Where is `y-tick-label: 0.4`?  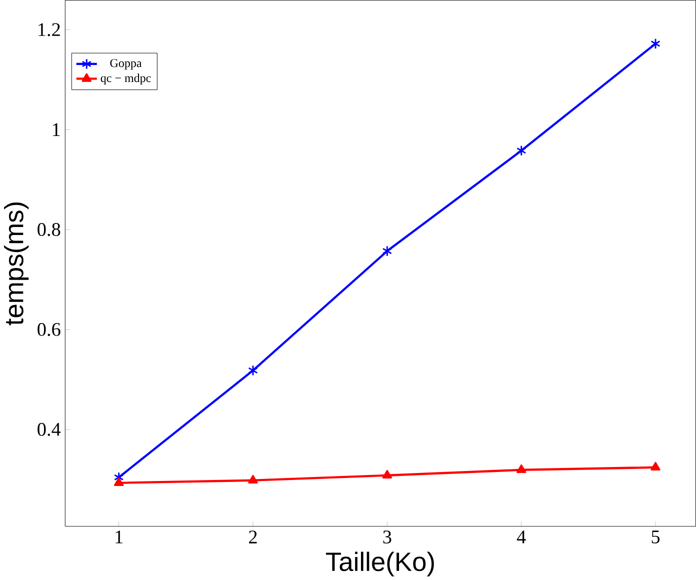 y-tick-label: 0.4 is located at coordinates (49, 429).